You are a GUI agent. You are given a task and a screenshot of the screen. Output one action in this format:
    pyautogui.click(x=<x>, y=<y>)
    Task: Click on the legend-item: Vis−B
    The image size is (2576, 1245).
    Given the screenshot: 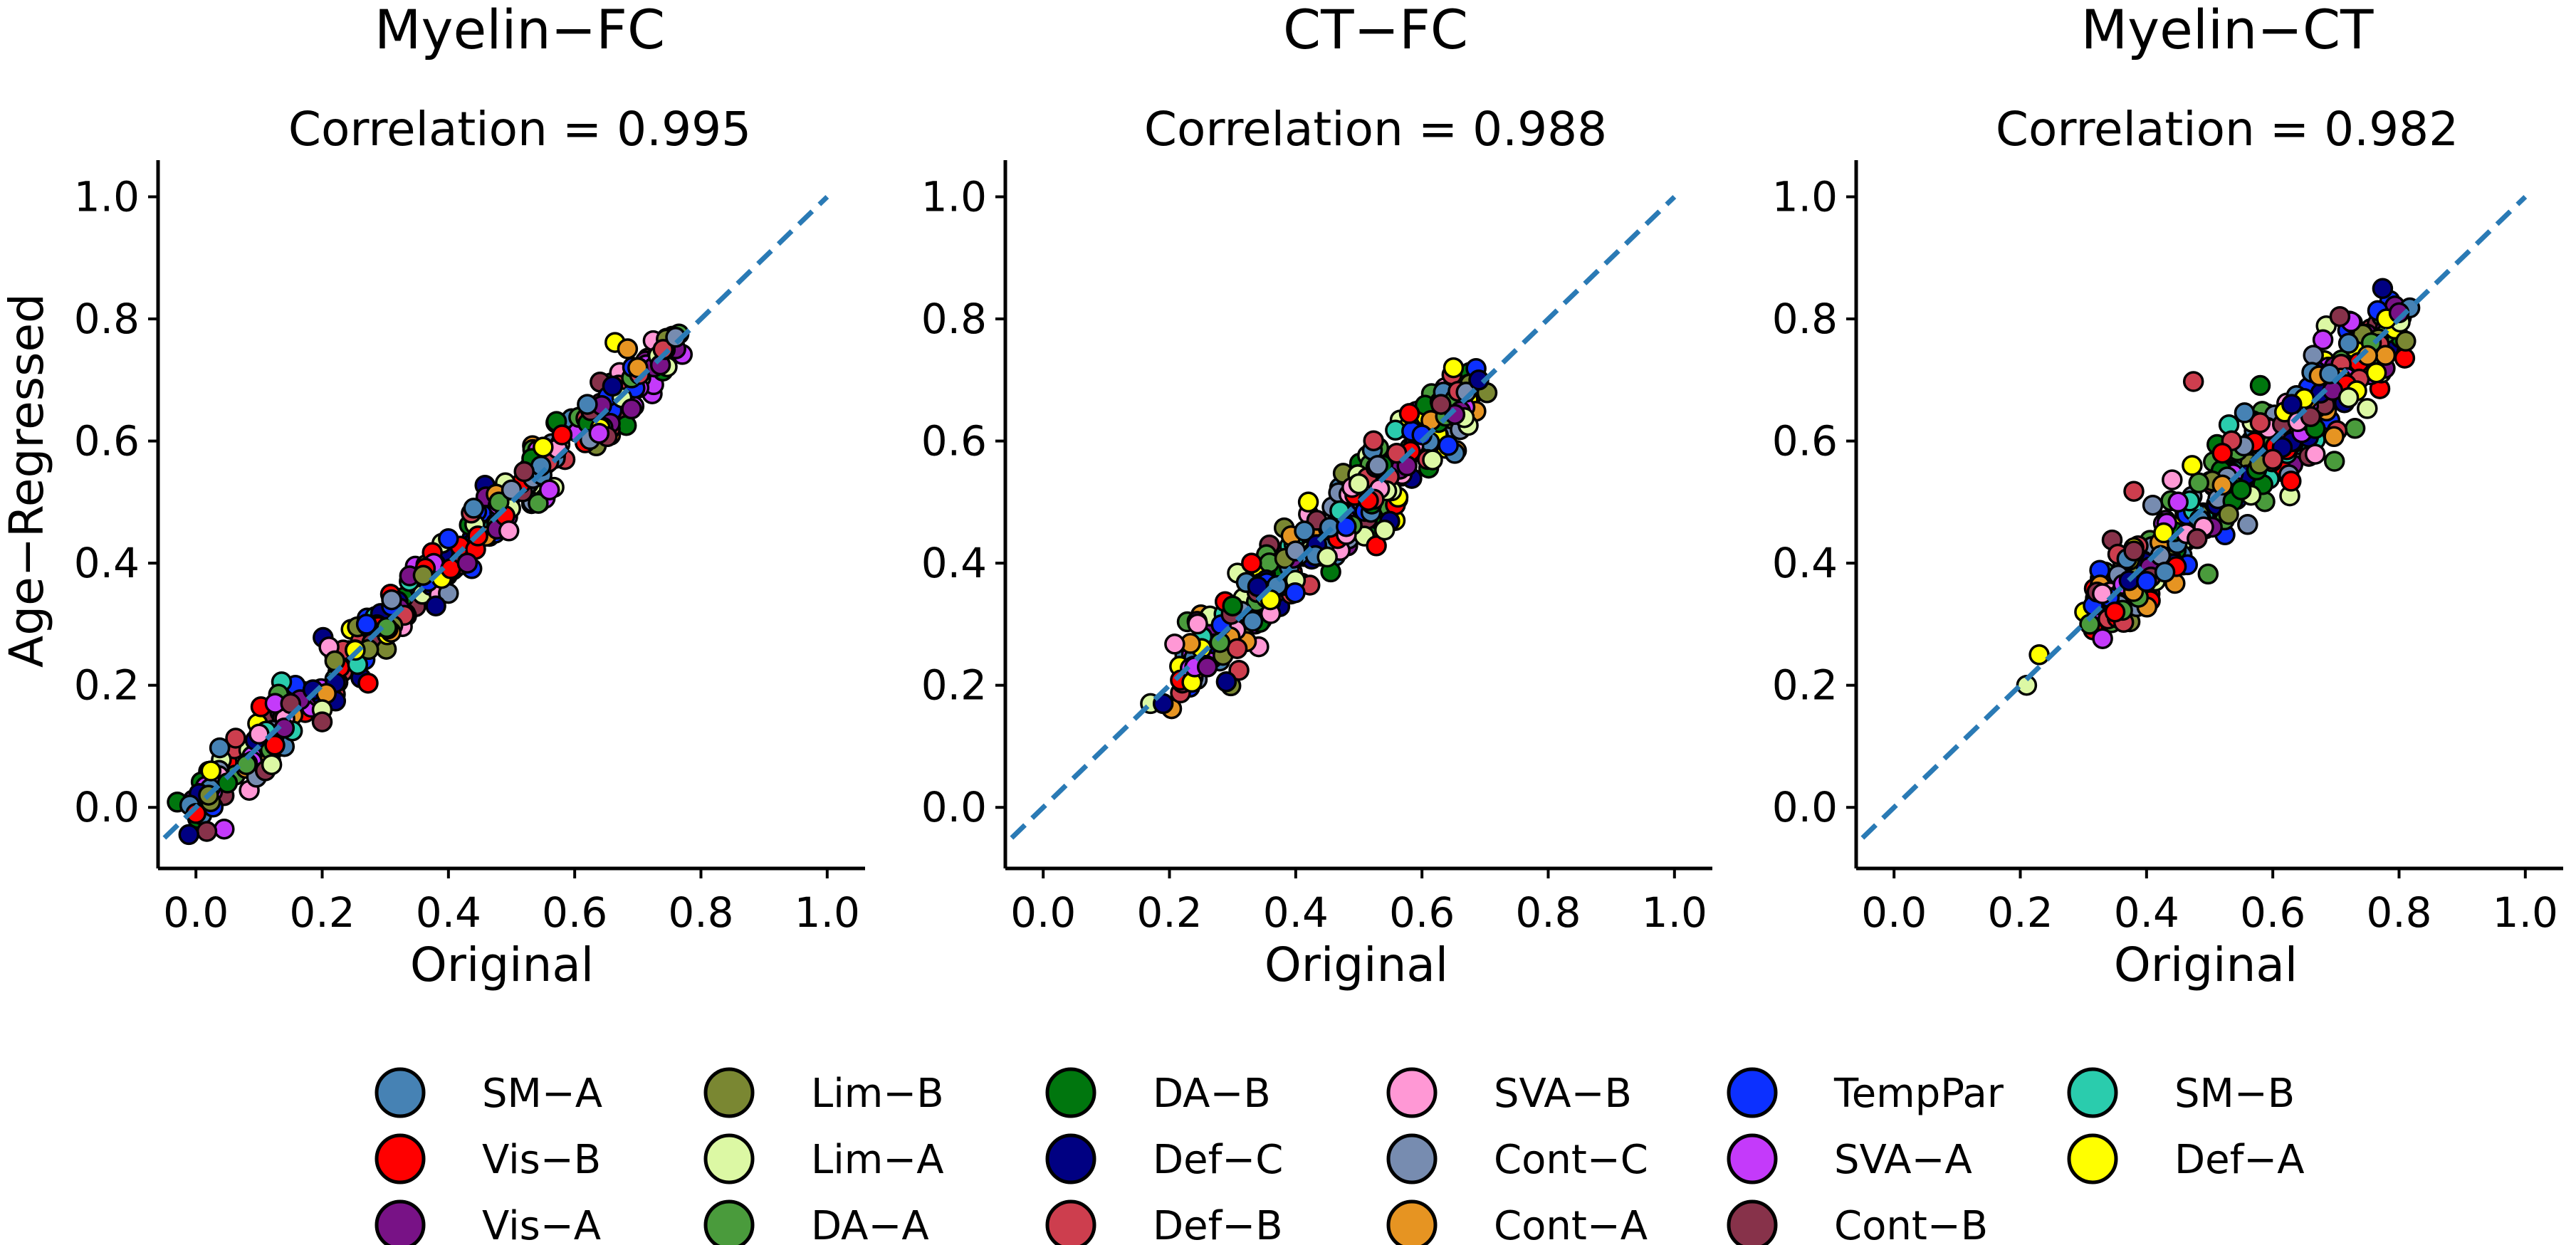 What is the action you would take?
    pyautogui.click(x=488, y=1158)
    